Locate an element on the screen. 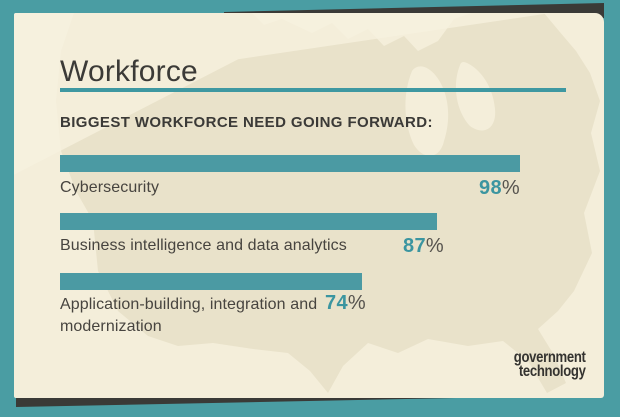 The height and width of the screenshot is (417, 620). bar-value: 74% is located at coordinates (345, 303).